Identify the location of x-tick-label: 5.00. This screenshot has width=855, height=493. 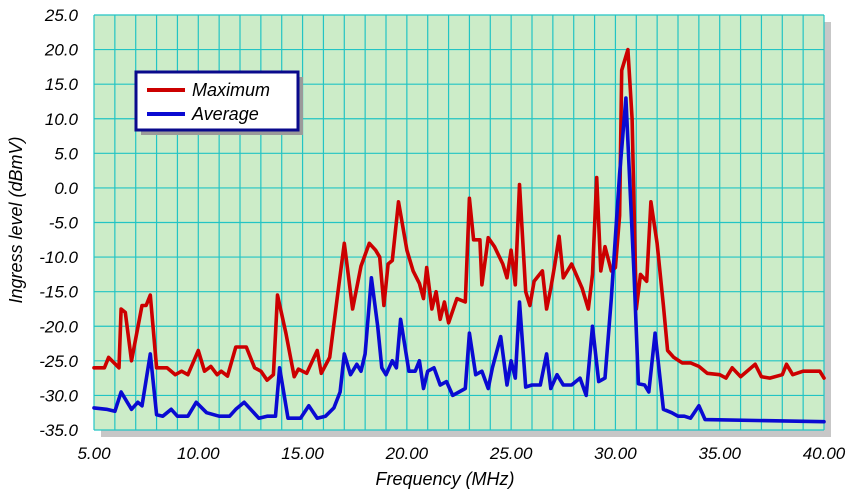
(94, 453).